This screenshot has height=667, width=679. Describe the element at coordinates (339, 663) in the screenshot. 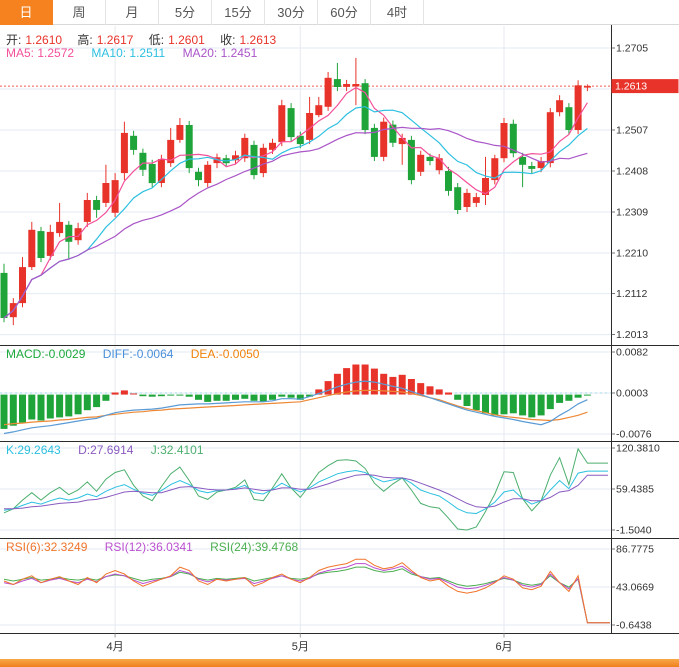

I see `bottom-scroll-bar` at that location.